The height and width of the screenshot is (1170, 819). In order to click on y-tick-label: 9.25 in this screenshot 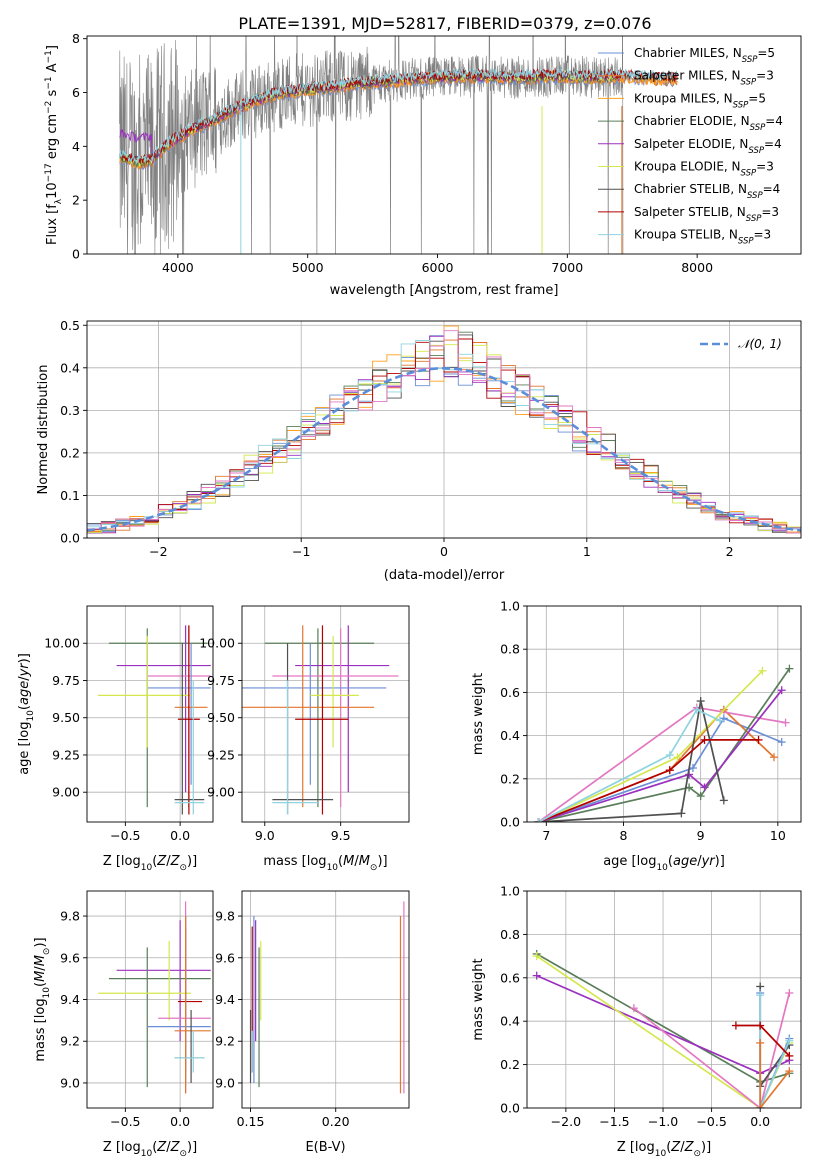, I will do `click(221, 754)`.